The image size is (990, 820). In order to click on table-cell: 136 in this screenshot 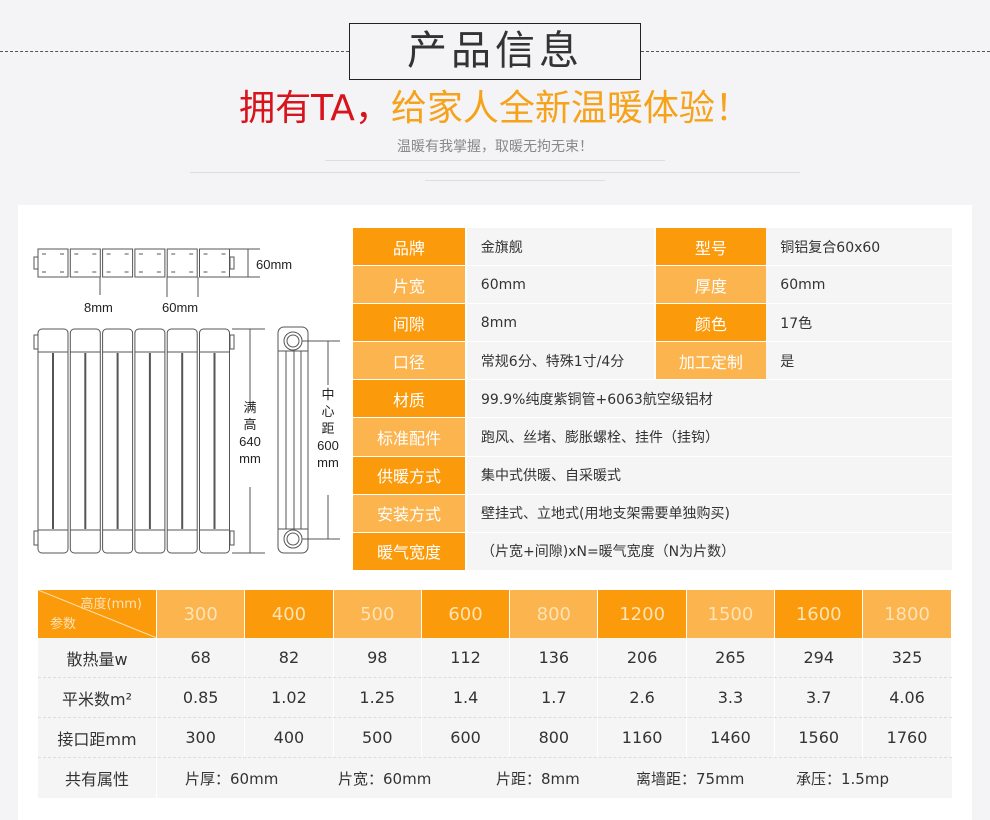, I will do `click(554, 657)`.